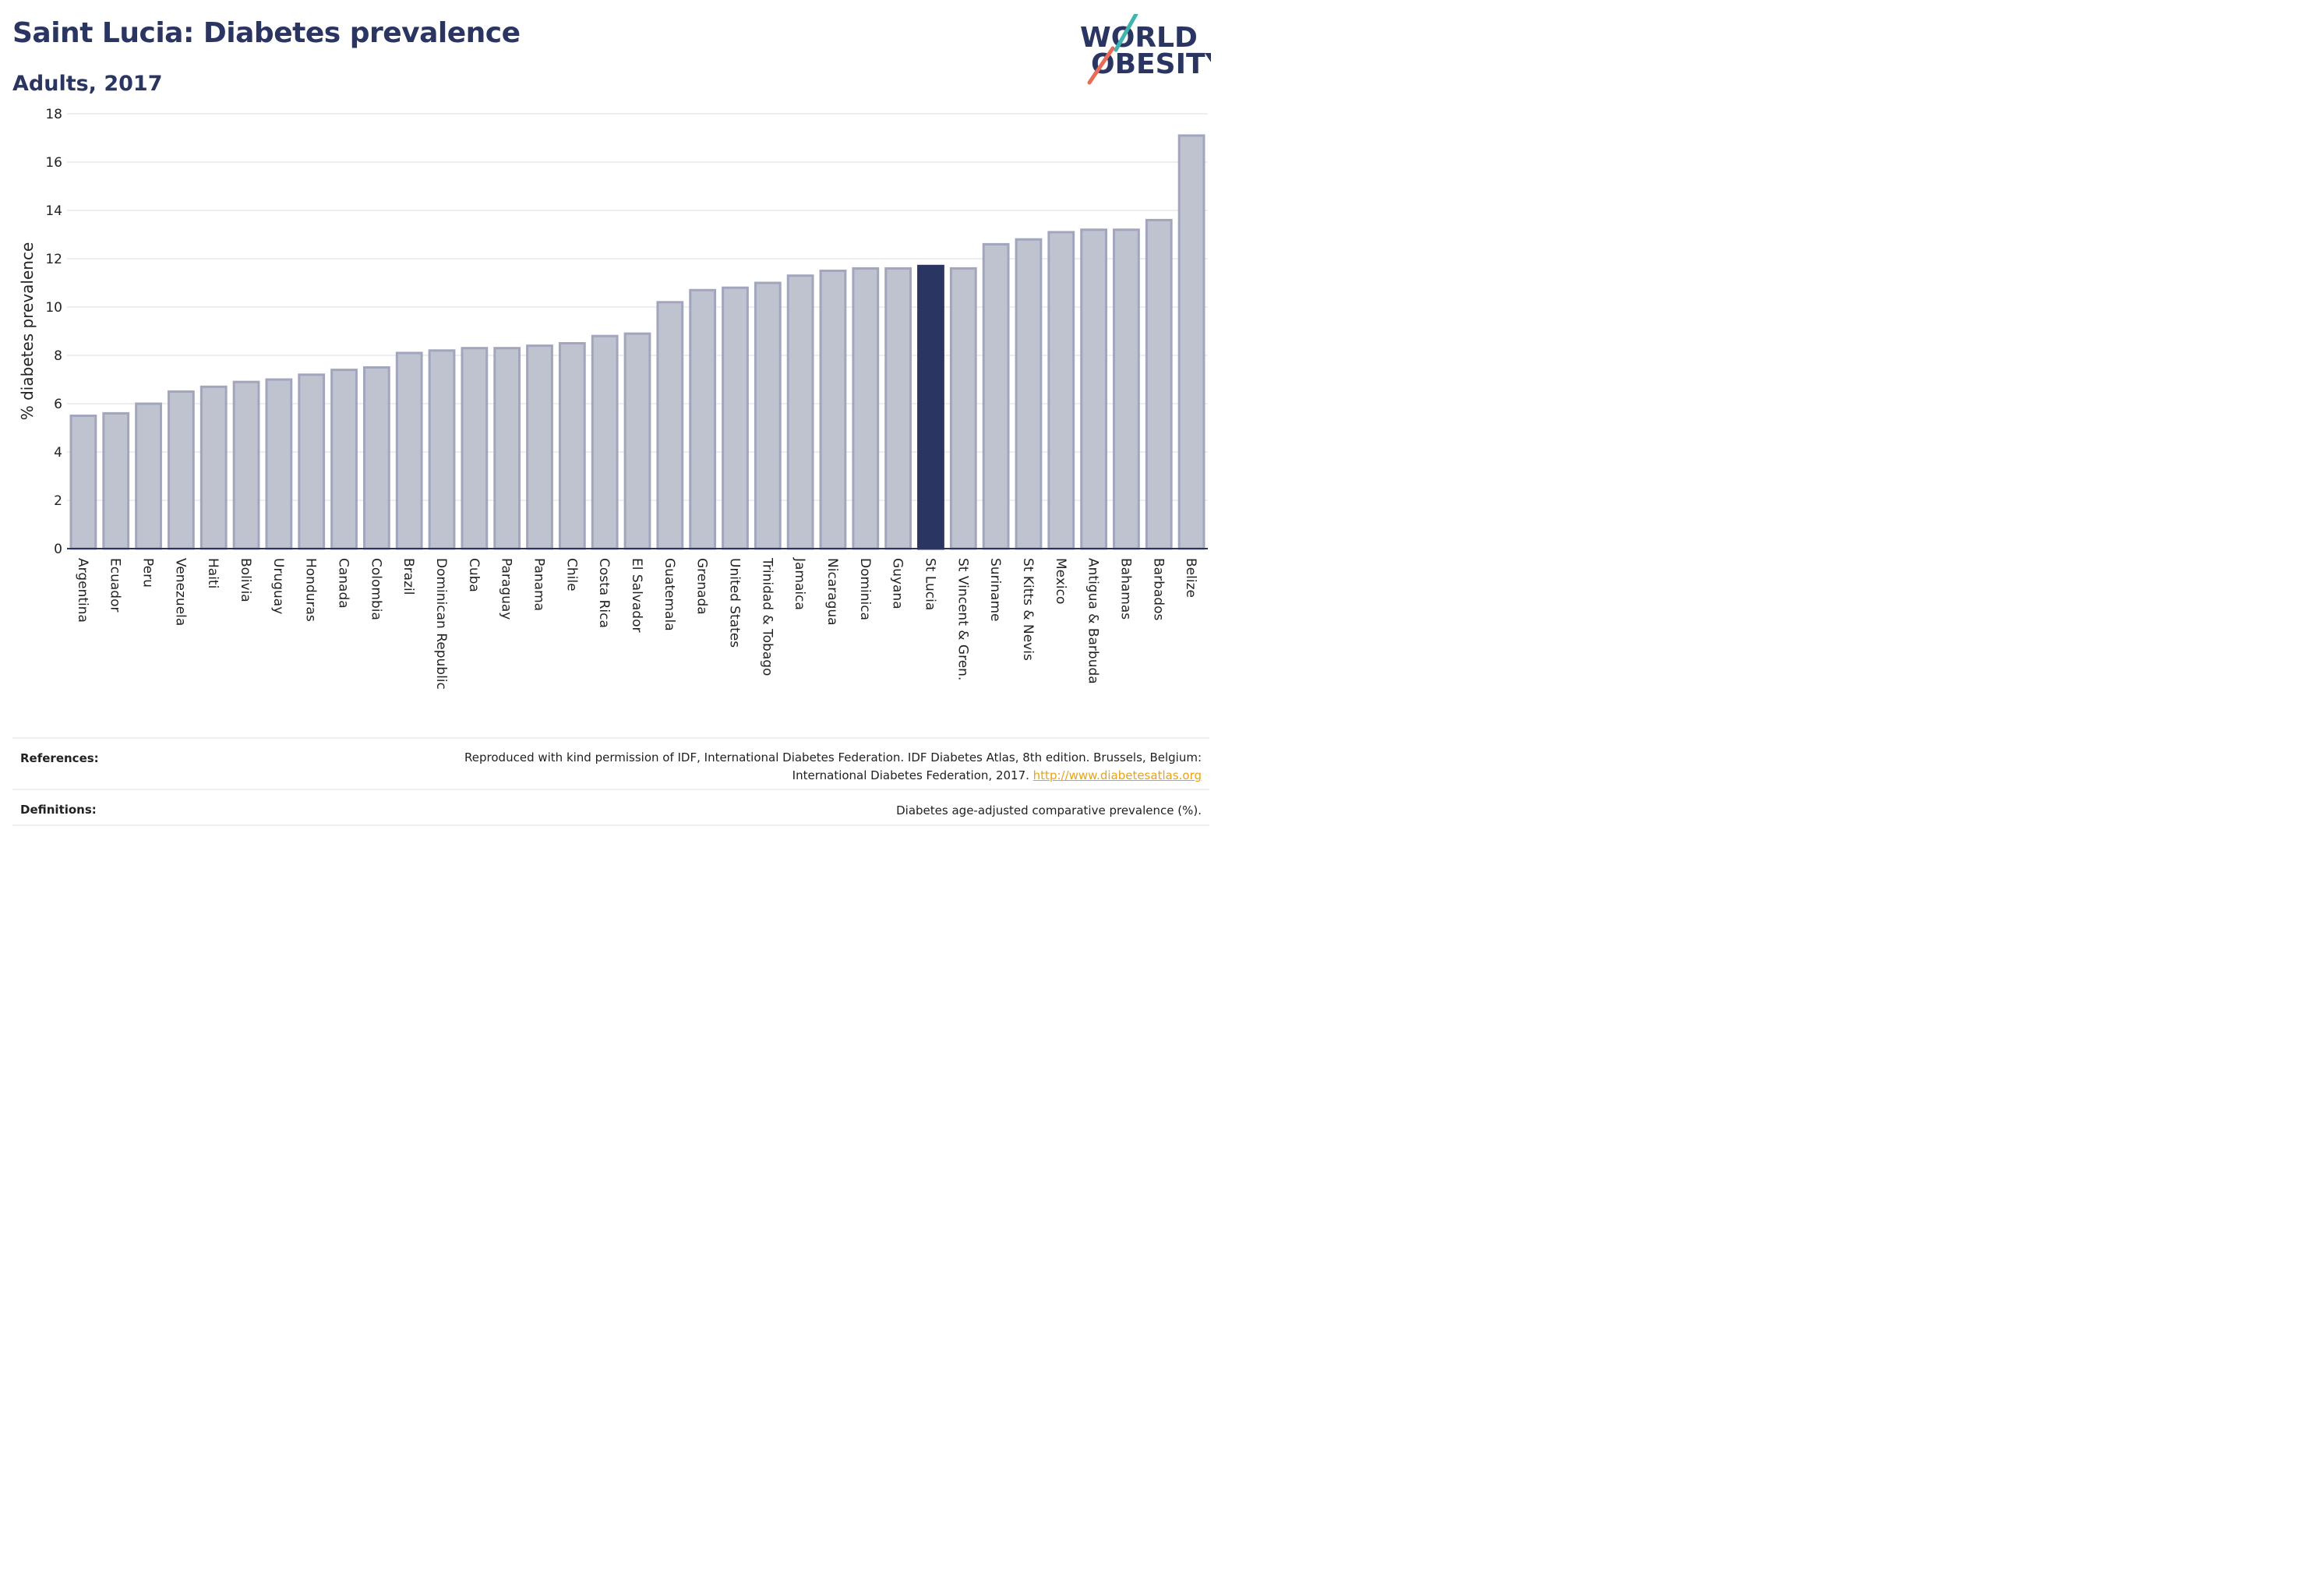 This screenshot has width=2305, height=1596. I want to click on y-tick-label: 2, so click(58, 501).